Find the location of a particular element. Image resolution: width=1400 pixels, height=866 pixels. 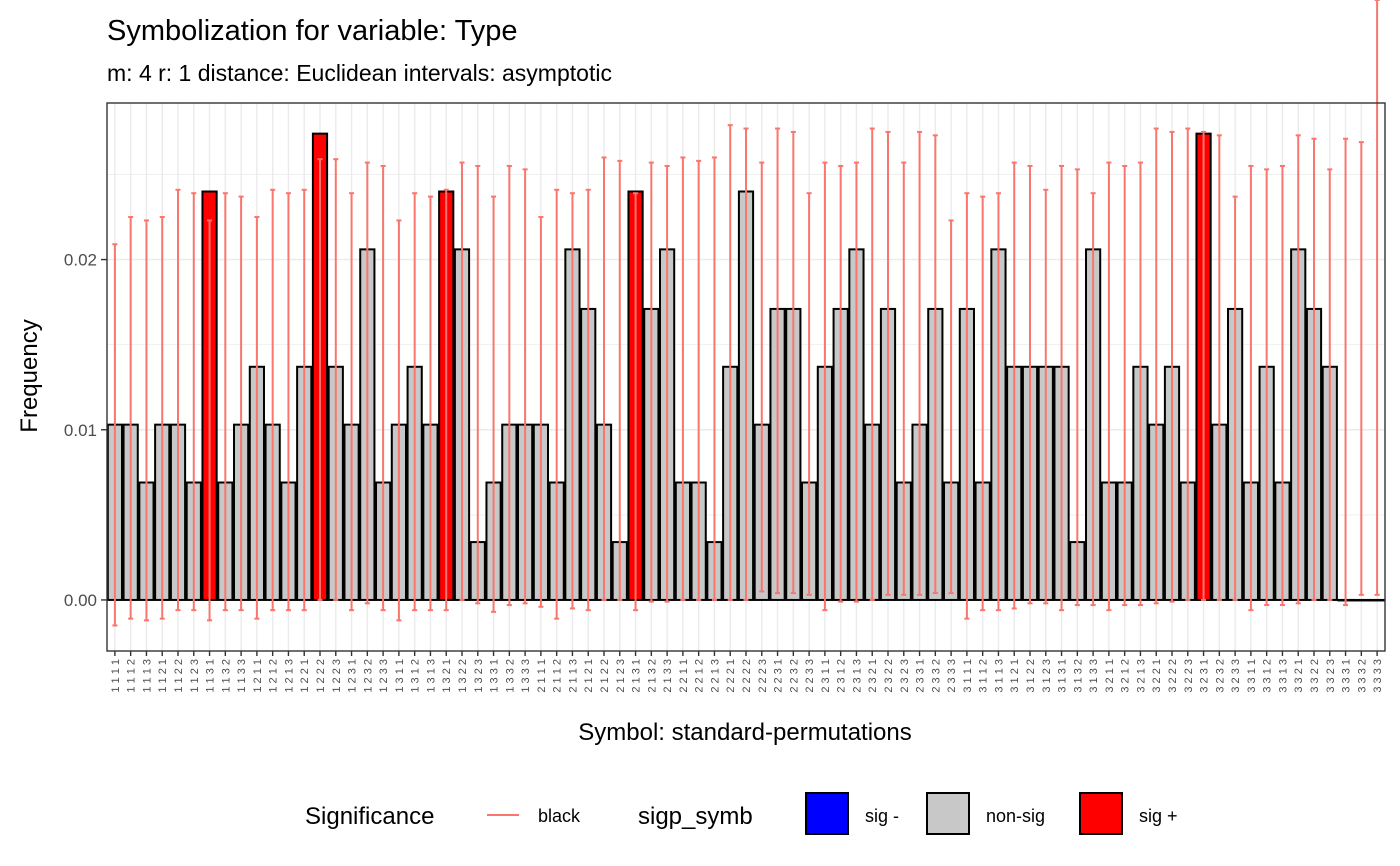

x-tick-label: 2 1 1 2 is located at coordinates (558, 676).